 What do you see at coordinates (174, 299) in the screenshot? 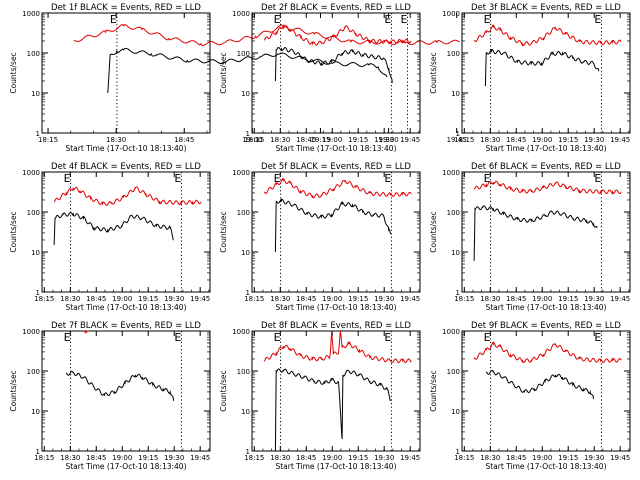
I see `x-tick-label: 19:30` at bounding box center [174, 299].